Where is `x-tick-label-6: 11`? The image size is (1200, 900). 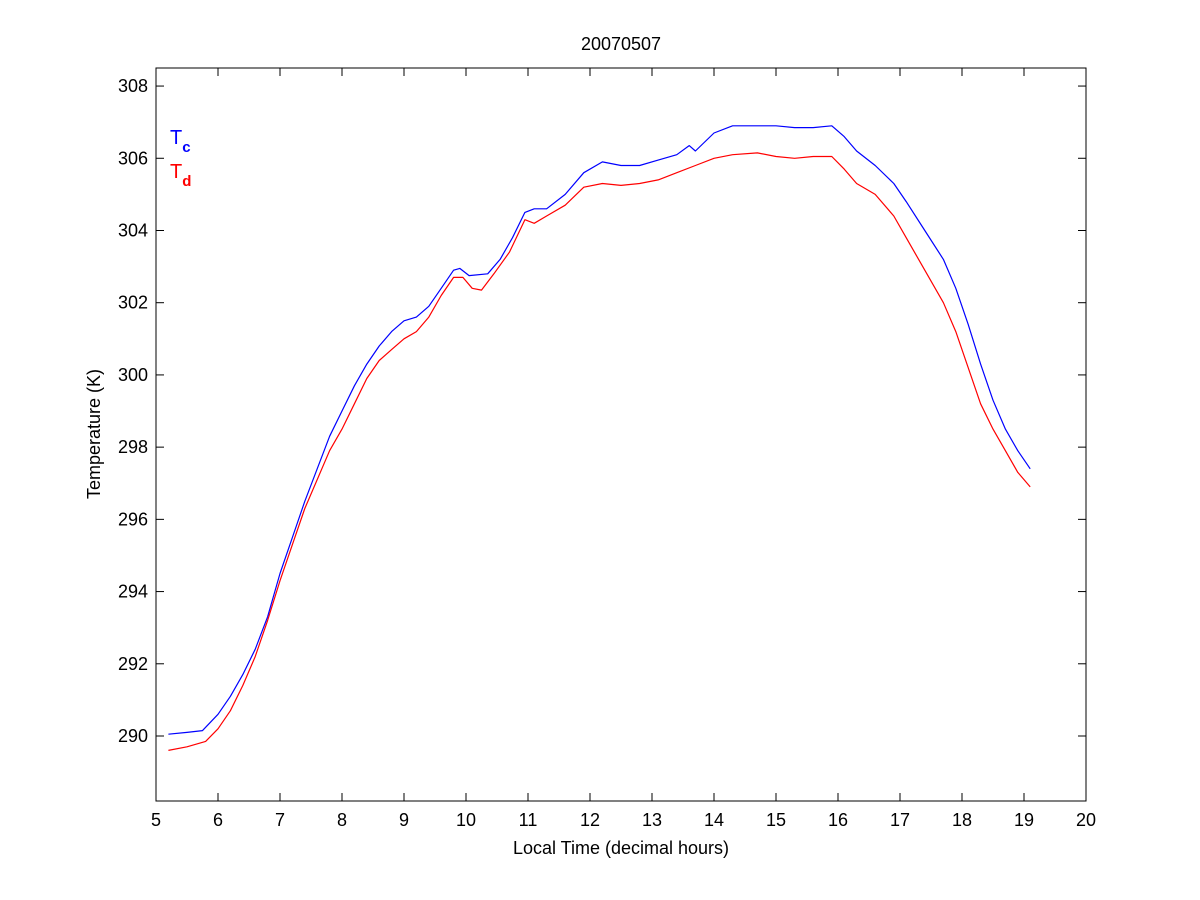 x-tick-label-6: 11 is located at coordinates (528, 820).